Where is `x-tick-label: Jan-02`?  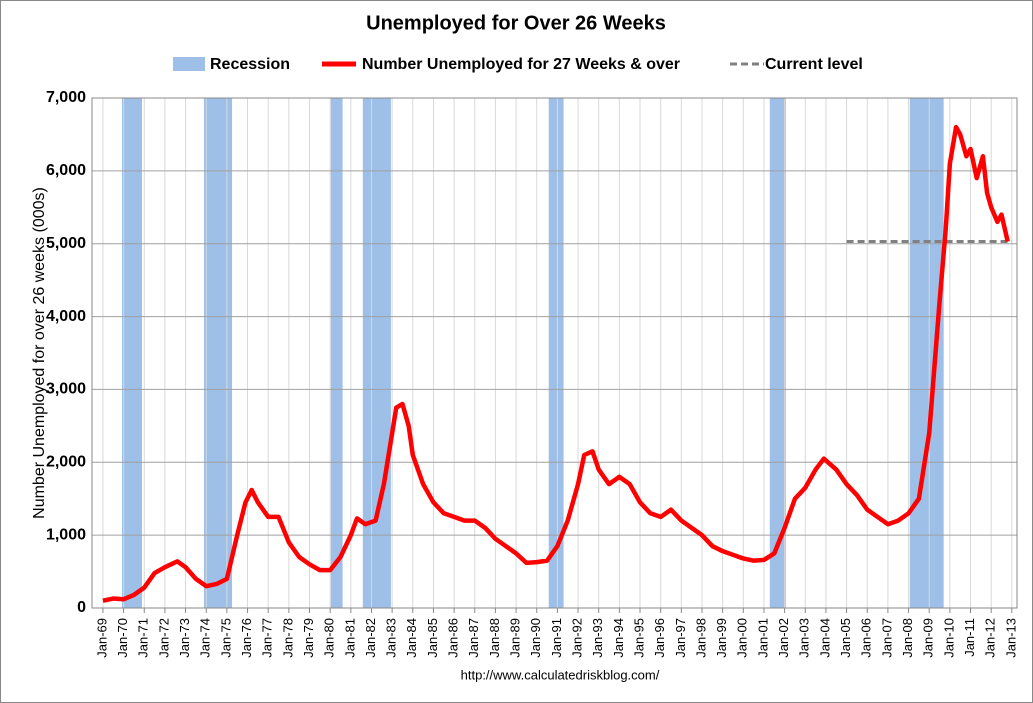 x-tick-label: Jan-02 is located at coordinates (783, 638).